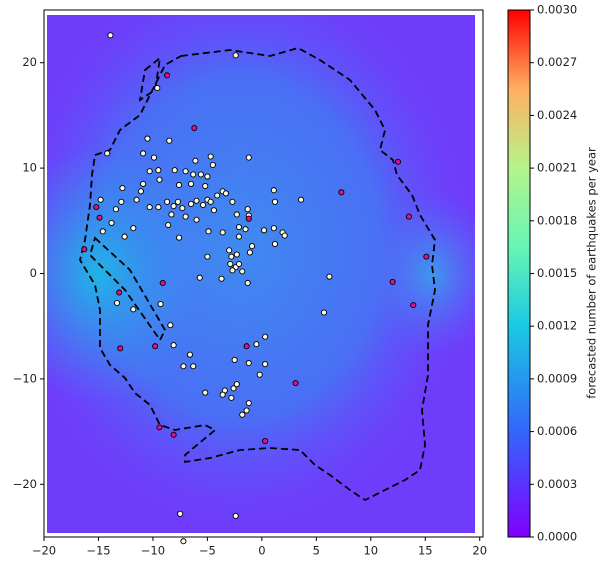  Describe the element at coordinates (25, 484) in the screenshot. I see `y-tick-label: −20` at that location.